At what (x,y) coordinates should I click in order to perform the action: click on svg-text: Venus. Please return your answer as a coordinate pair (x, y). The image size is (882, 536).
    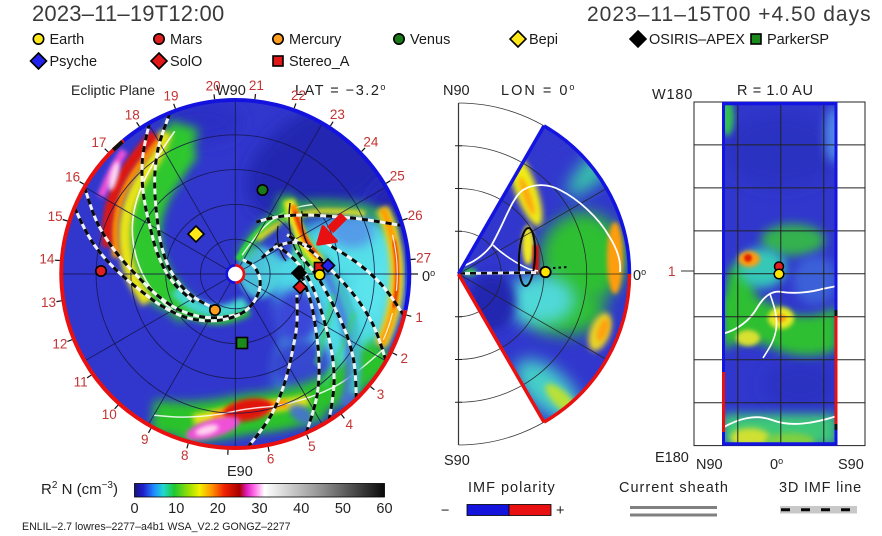
    Looking at the image, I should click on (430, 40).